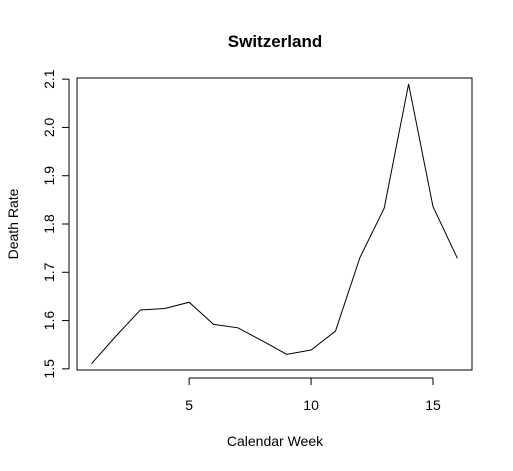 The height and width of the screenshot is (471, 513). What do you see at coordinates (49, 369) in the screenshot?
I see `y-tick-label: 1.5` at bounding box center [49, 369].